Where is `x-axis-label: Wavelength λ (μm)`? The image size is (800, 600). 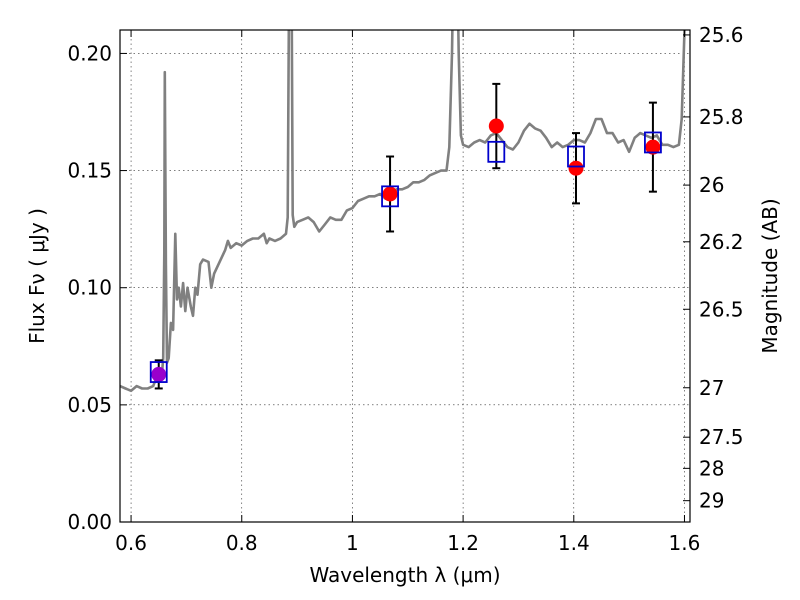 x-axis-label: Wavelength λ (μm) is located at coordinates (404, 575).